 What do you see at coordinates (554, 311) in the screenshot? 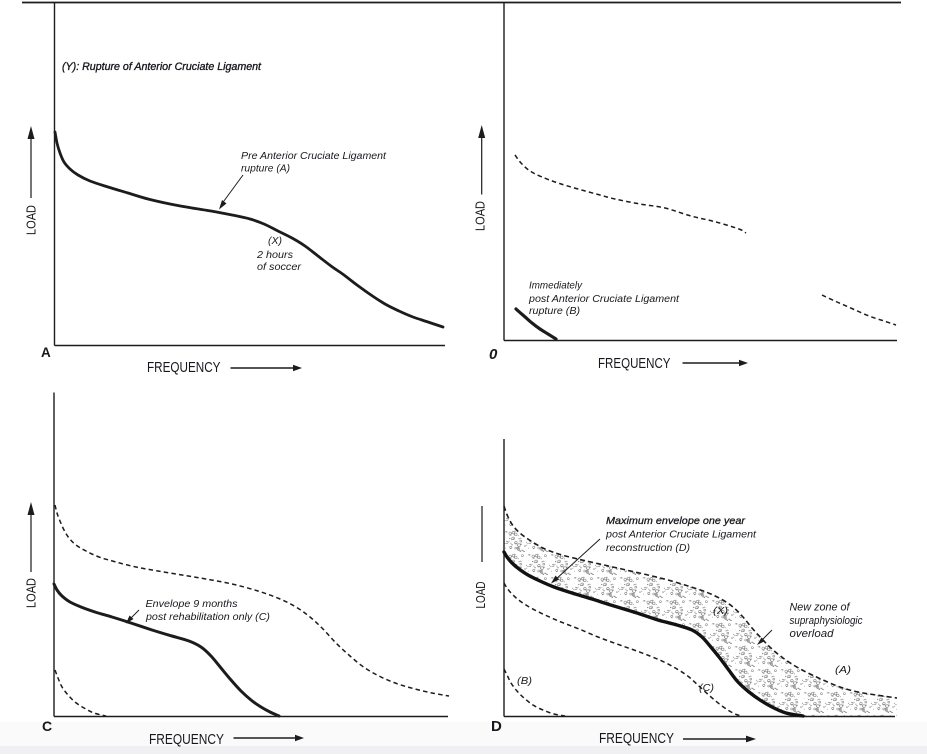
I see `svg-text: rupture (B)` at bounding box center [554, 311].